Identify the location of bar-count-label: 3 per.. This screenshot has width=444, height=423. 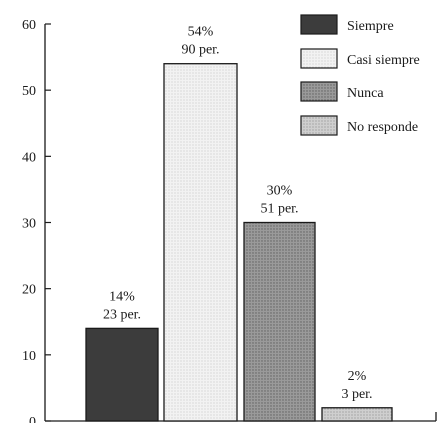
(356, 394).